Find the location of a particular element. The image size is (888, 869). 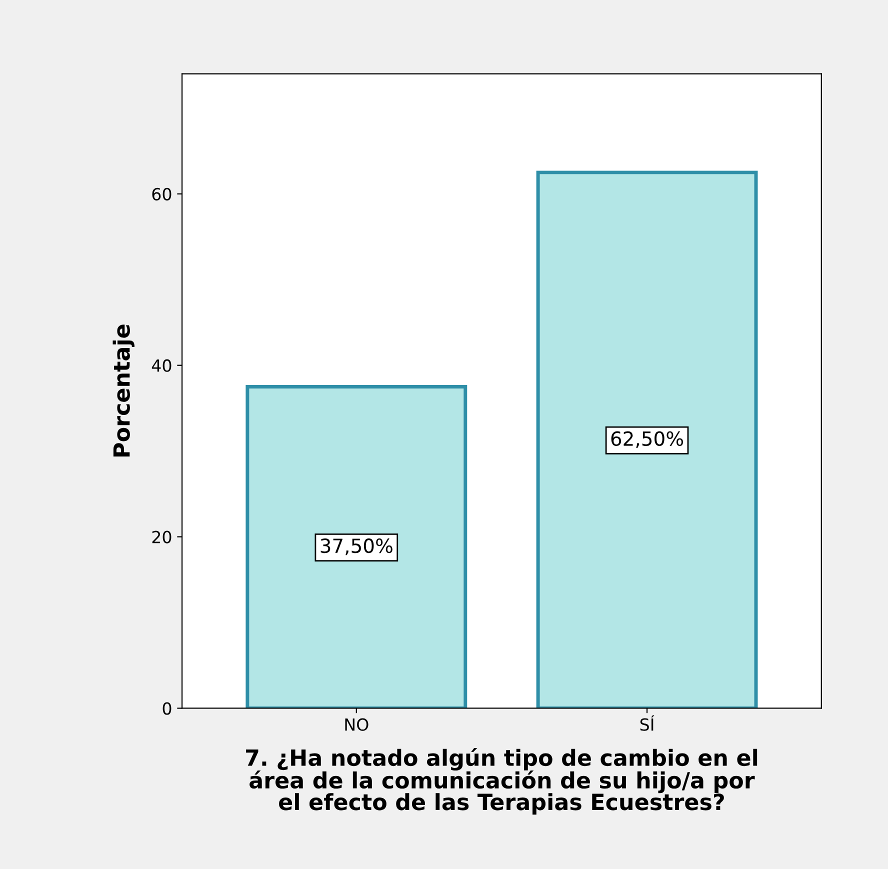

data-label: 37,50% is located at coordinates (356, 547).